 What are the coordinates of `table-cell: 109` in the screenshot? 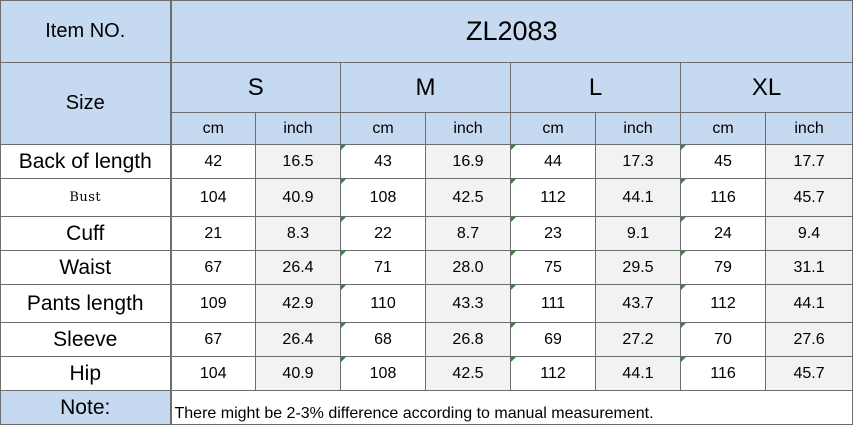 It's located at (213, 303).